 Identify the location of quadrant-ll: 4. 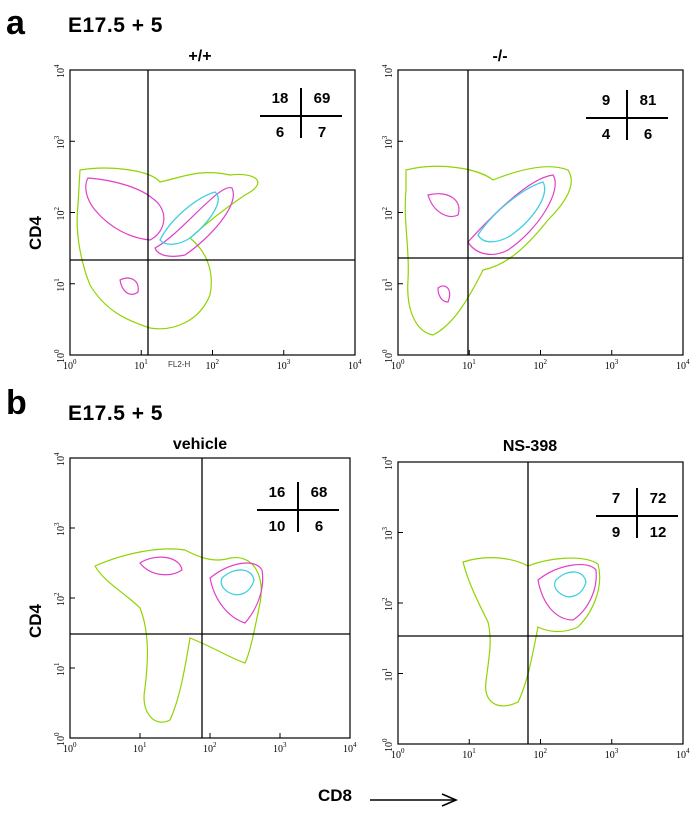
(606, 134).